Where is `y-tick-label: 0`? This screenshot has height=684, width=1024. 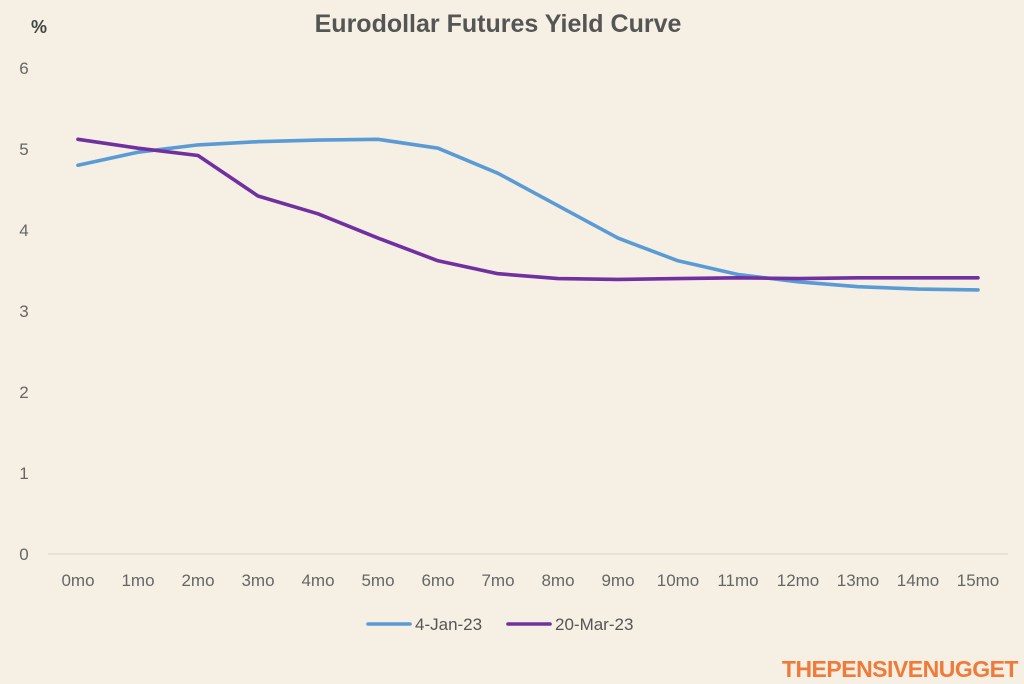
y-tick-label: 0 is located at coordinates (23, 554).